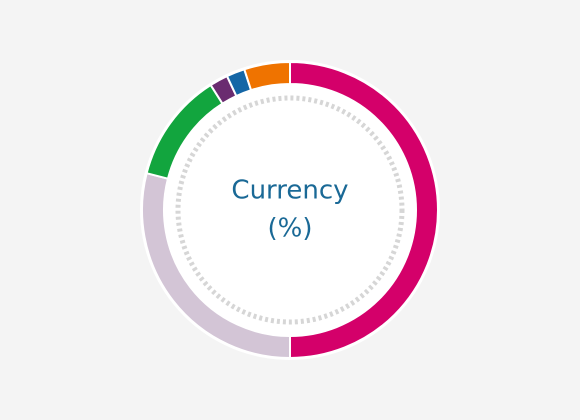 The image size is (580, 420). Describe the element at coordinates (290, 229) in the screenshot. I see `chart-unit: (%)` at that location.